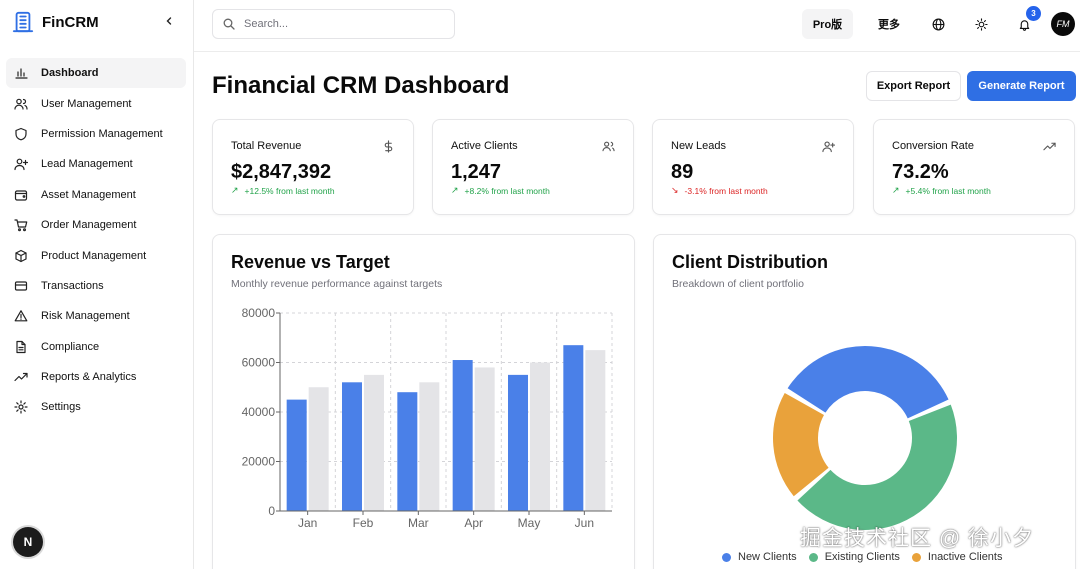 This screenshot has width=1080, height=569. I want to click on collapse-sidebar-button, so click(169, 21).